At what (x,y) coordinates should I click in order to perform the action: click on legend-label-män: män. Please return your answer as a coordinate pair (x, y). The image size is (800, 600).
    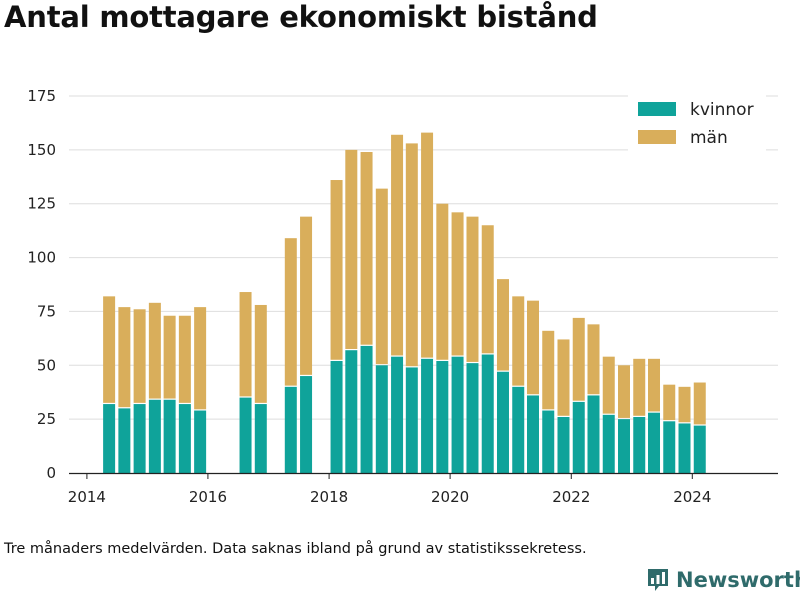
    Looking at the image, I should click on (709, 138).